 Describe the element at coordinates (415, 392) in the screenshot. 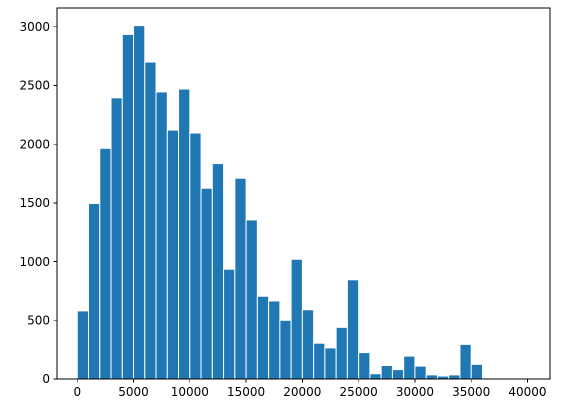

I see `x-tick-label: 30000` at that location.